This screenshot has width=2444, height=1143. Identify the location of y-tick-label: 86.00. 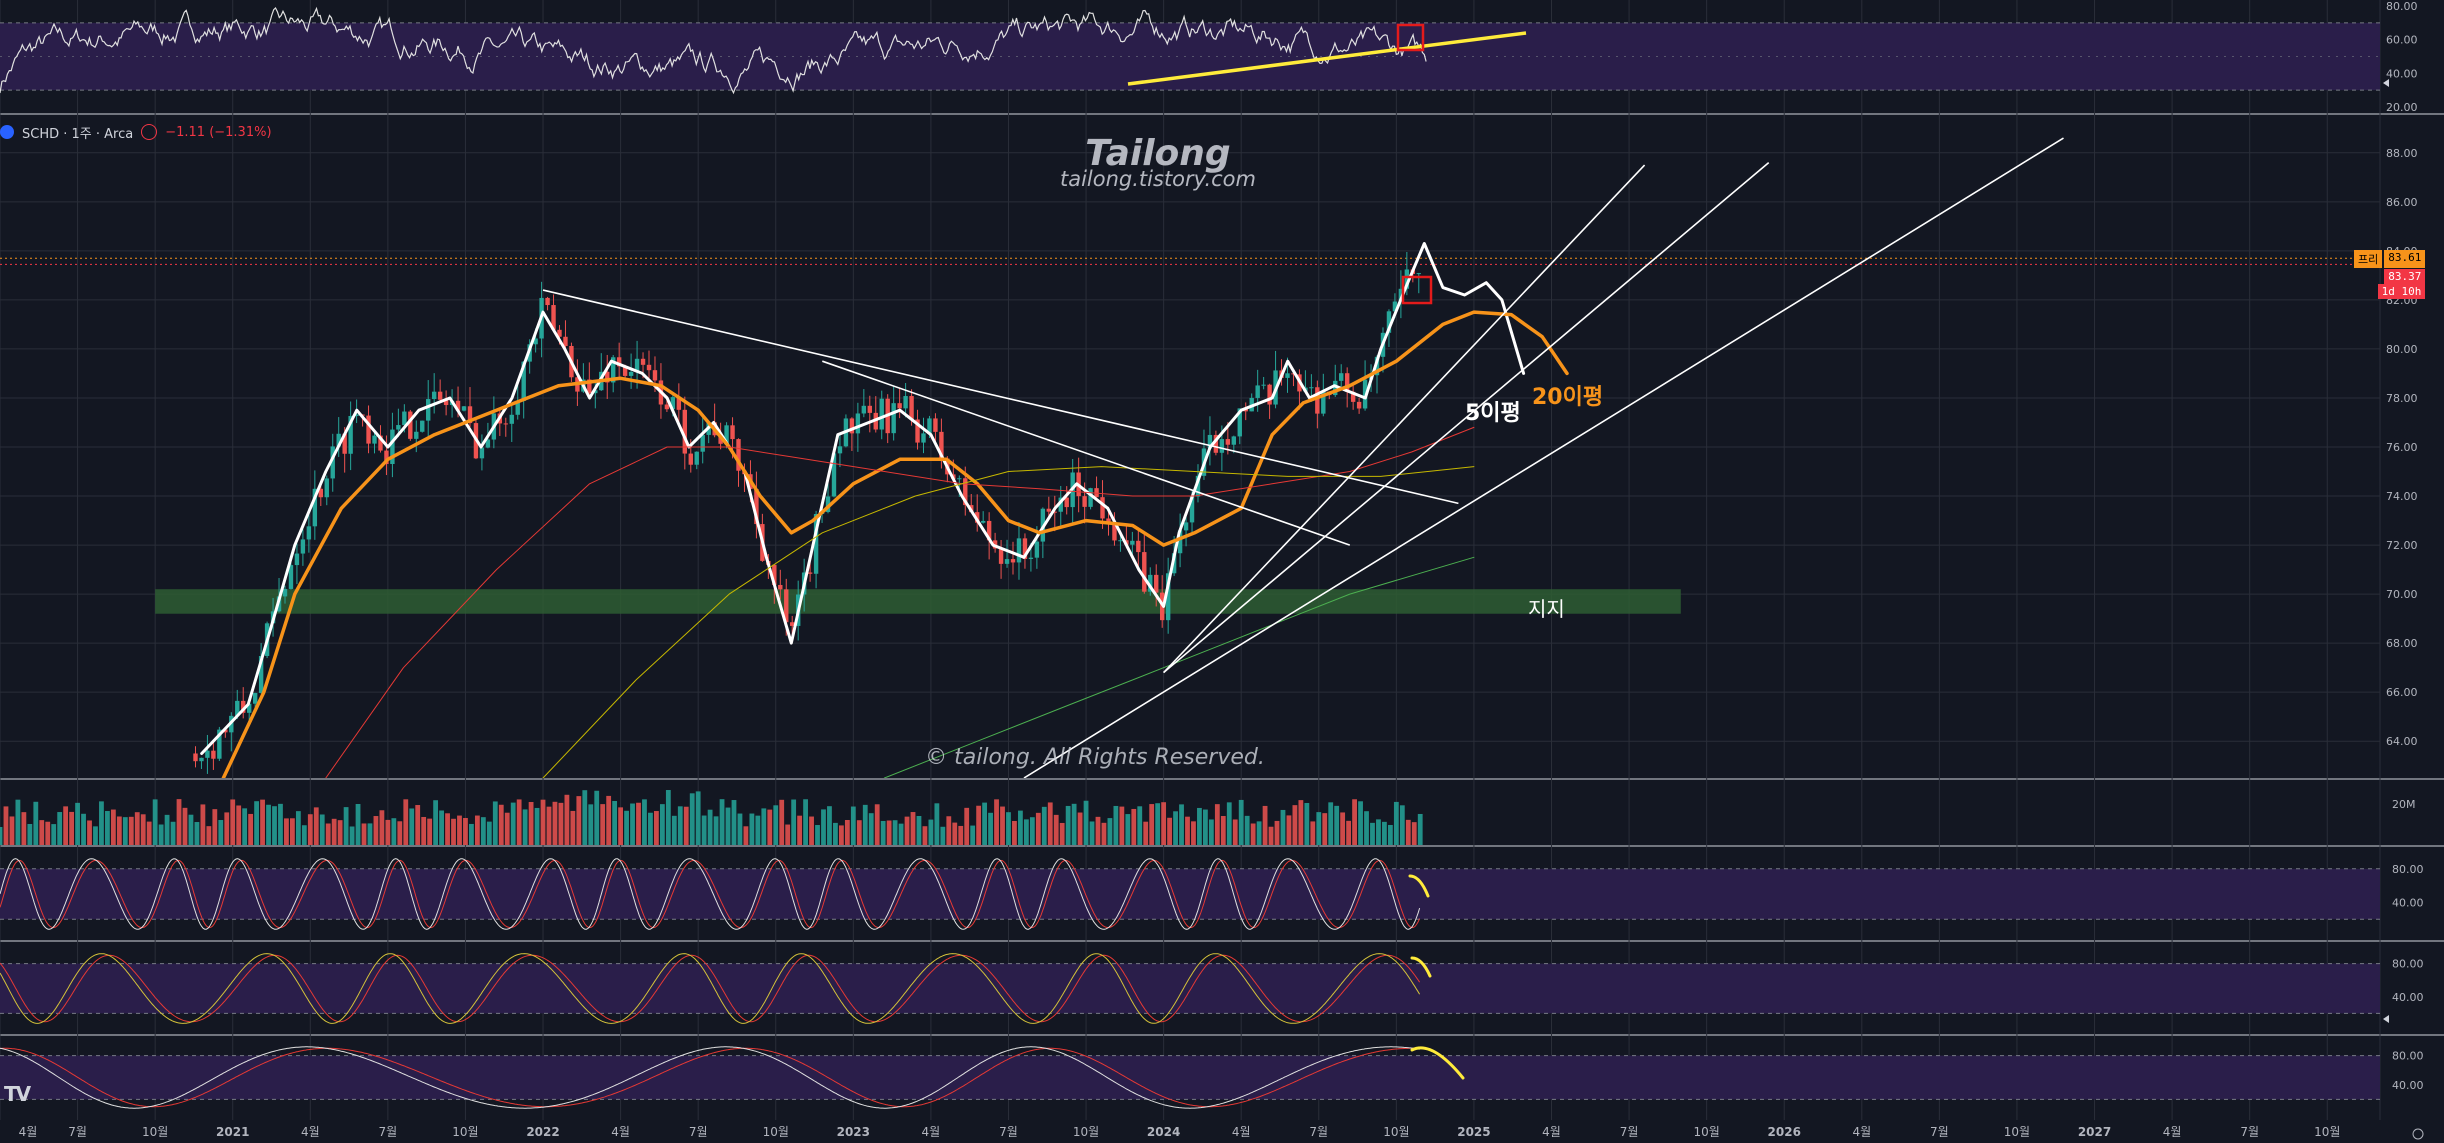
(2402, 202).